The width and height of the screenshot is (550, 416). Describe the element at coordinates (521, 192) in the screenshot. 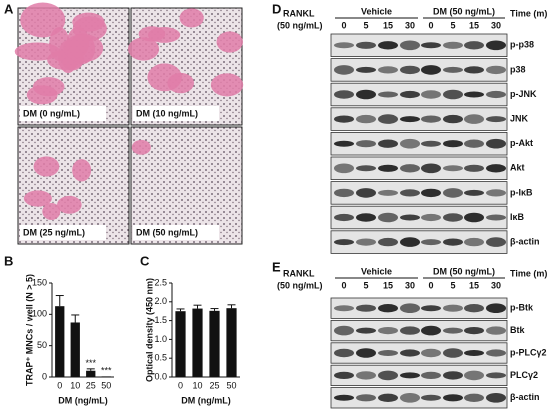

I see `protein-label: p-IκB` at that location.